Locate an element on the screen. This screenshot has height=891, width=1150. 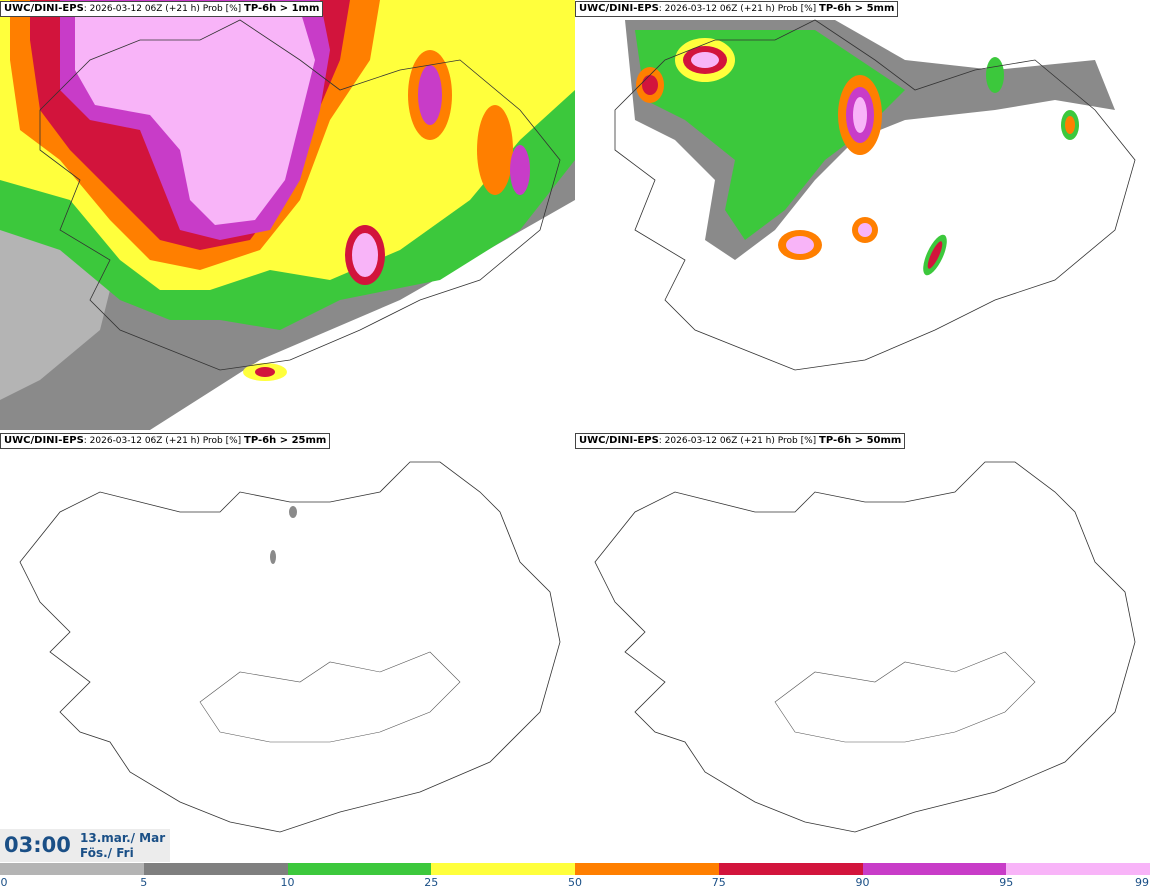
valid-date: 13.mar./ Mar is located at coordinates (123, 838).